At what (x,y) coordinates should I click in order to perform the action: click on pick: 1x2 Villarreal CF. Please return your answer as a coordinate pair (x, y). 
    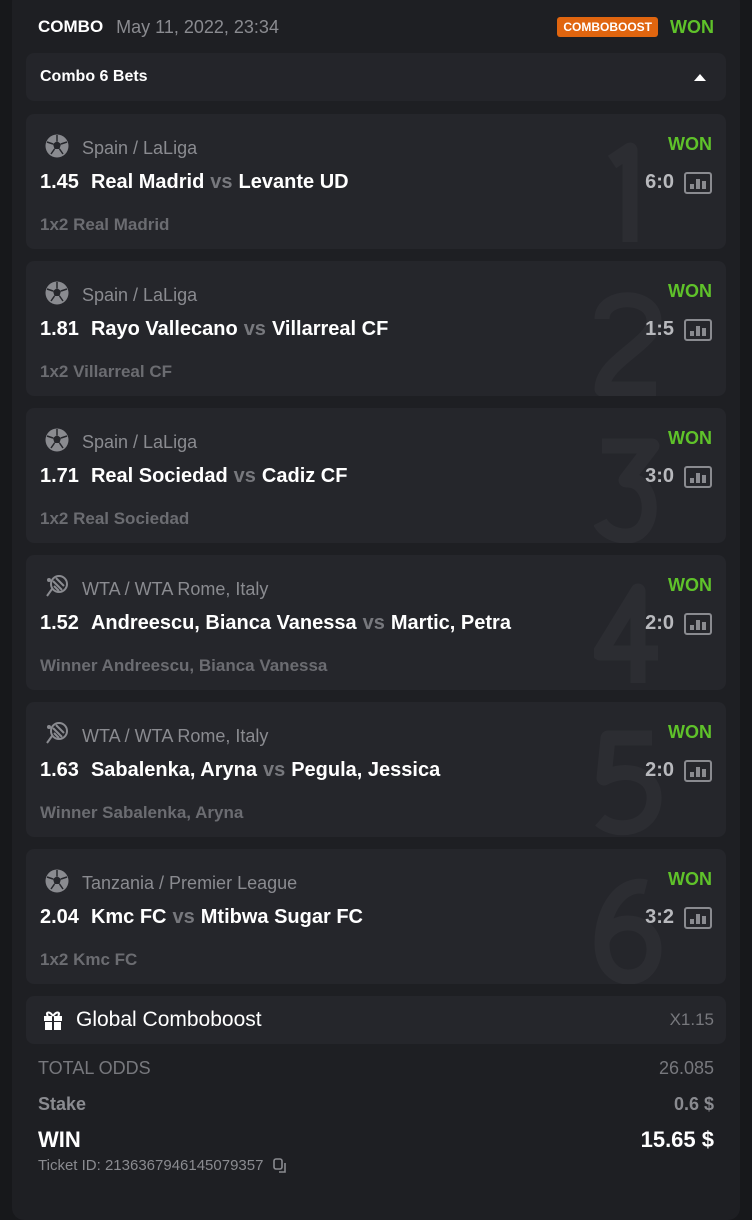
    Looking at the image, I should click on (106, 371).